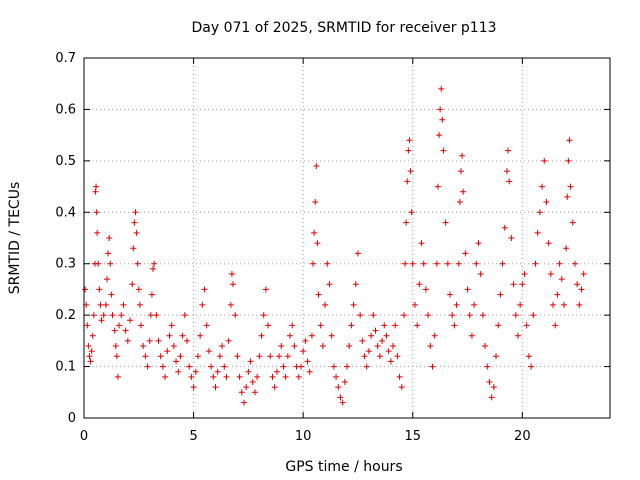  What do you see at coordinates (65, 161) in the screenshot?
I see `y-tick-label: 0.5` at bounding box center [65, 161].